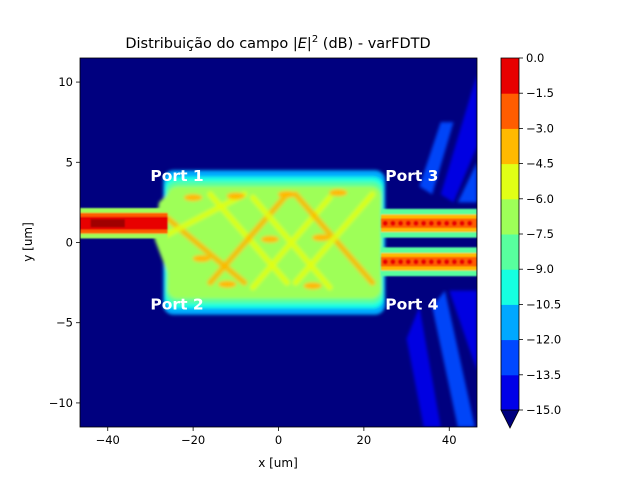 The height and width of the screenshot is (480, 640). What do you see at coordinates (176, 304) in the screenshot?
I see `port-label: Port 2` at bounding box center [176, 304].